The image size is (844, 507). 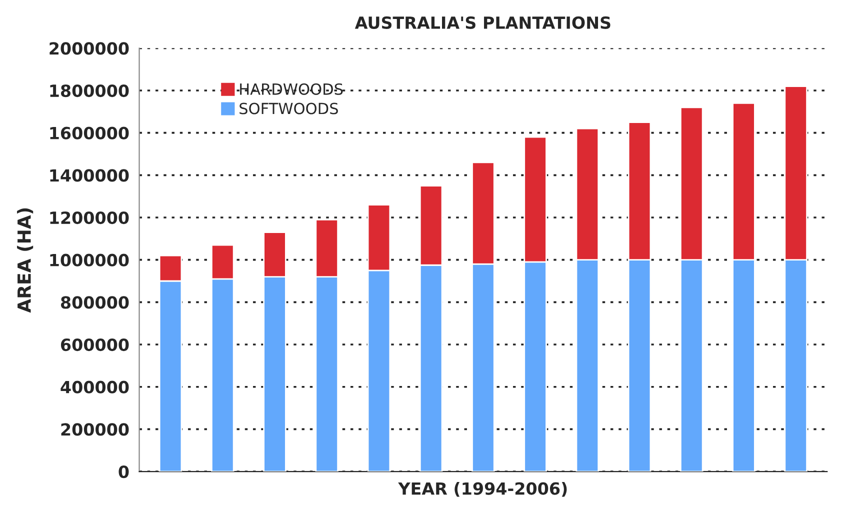 What do you see at coordinates (123, 471) in the screenshot?
I see `y-tick-label: 0` at bounding box center [123, 471].